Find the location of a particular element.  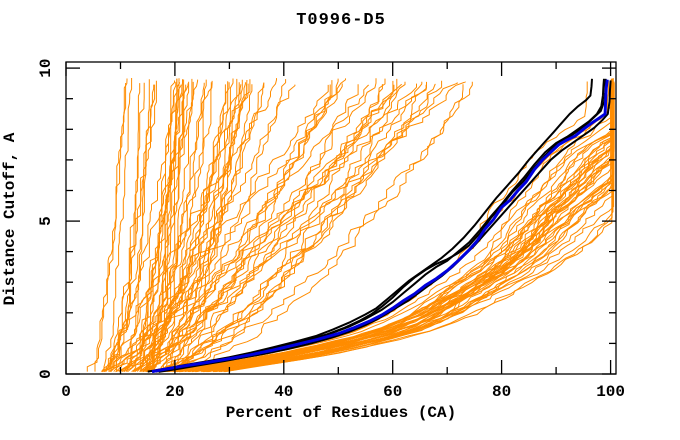

x-tick-label: 80 is located at coordinates (501, 392).